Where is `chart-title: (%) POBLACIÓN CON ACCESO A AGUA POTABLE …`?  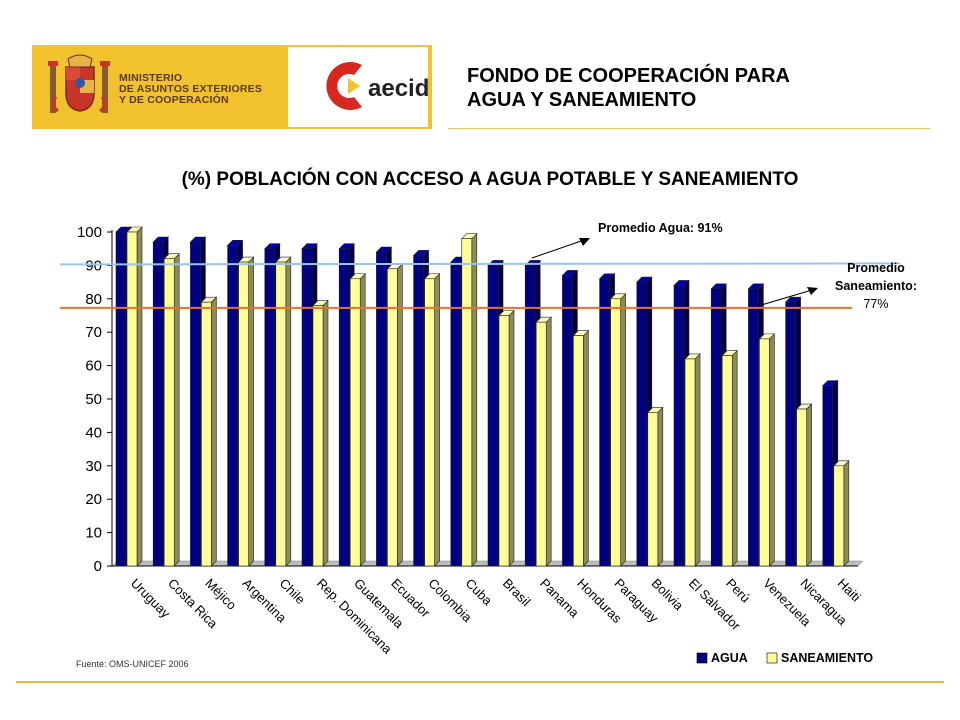 chart-title: (%) POBLACIÓN CON ACCESO A AGUA POTABLE … is located at coordinates (490, 179).